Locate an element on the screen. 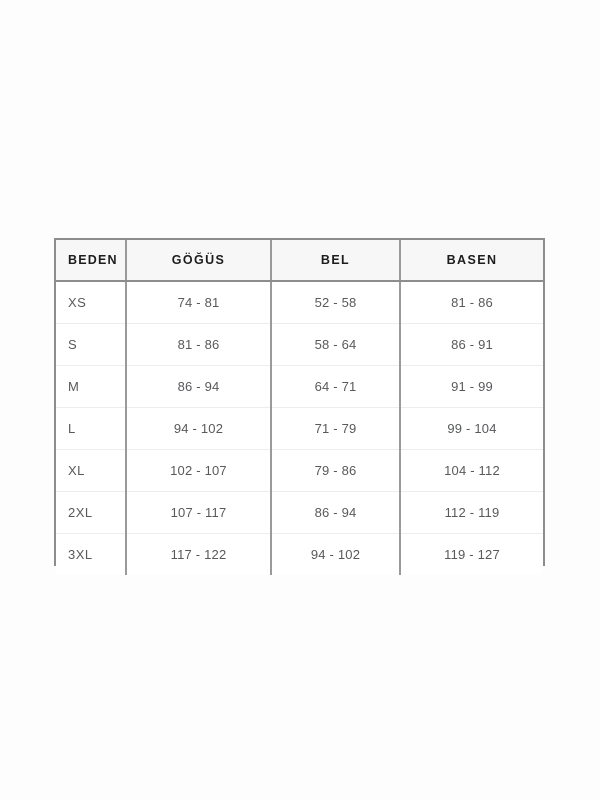 This screenshot has width=600, height=800. table-row: XS 74 - 81 52 - 58 81 - 86 is located at coordinates (299, 302).